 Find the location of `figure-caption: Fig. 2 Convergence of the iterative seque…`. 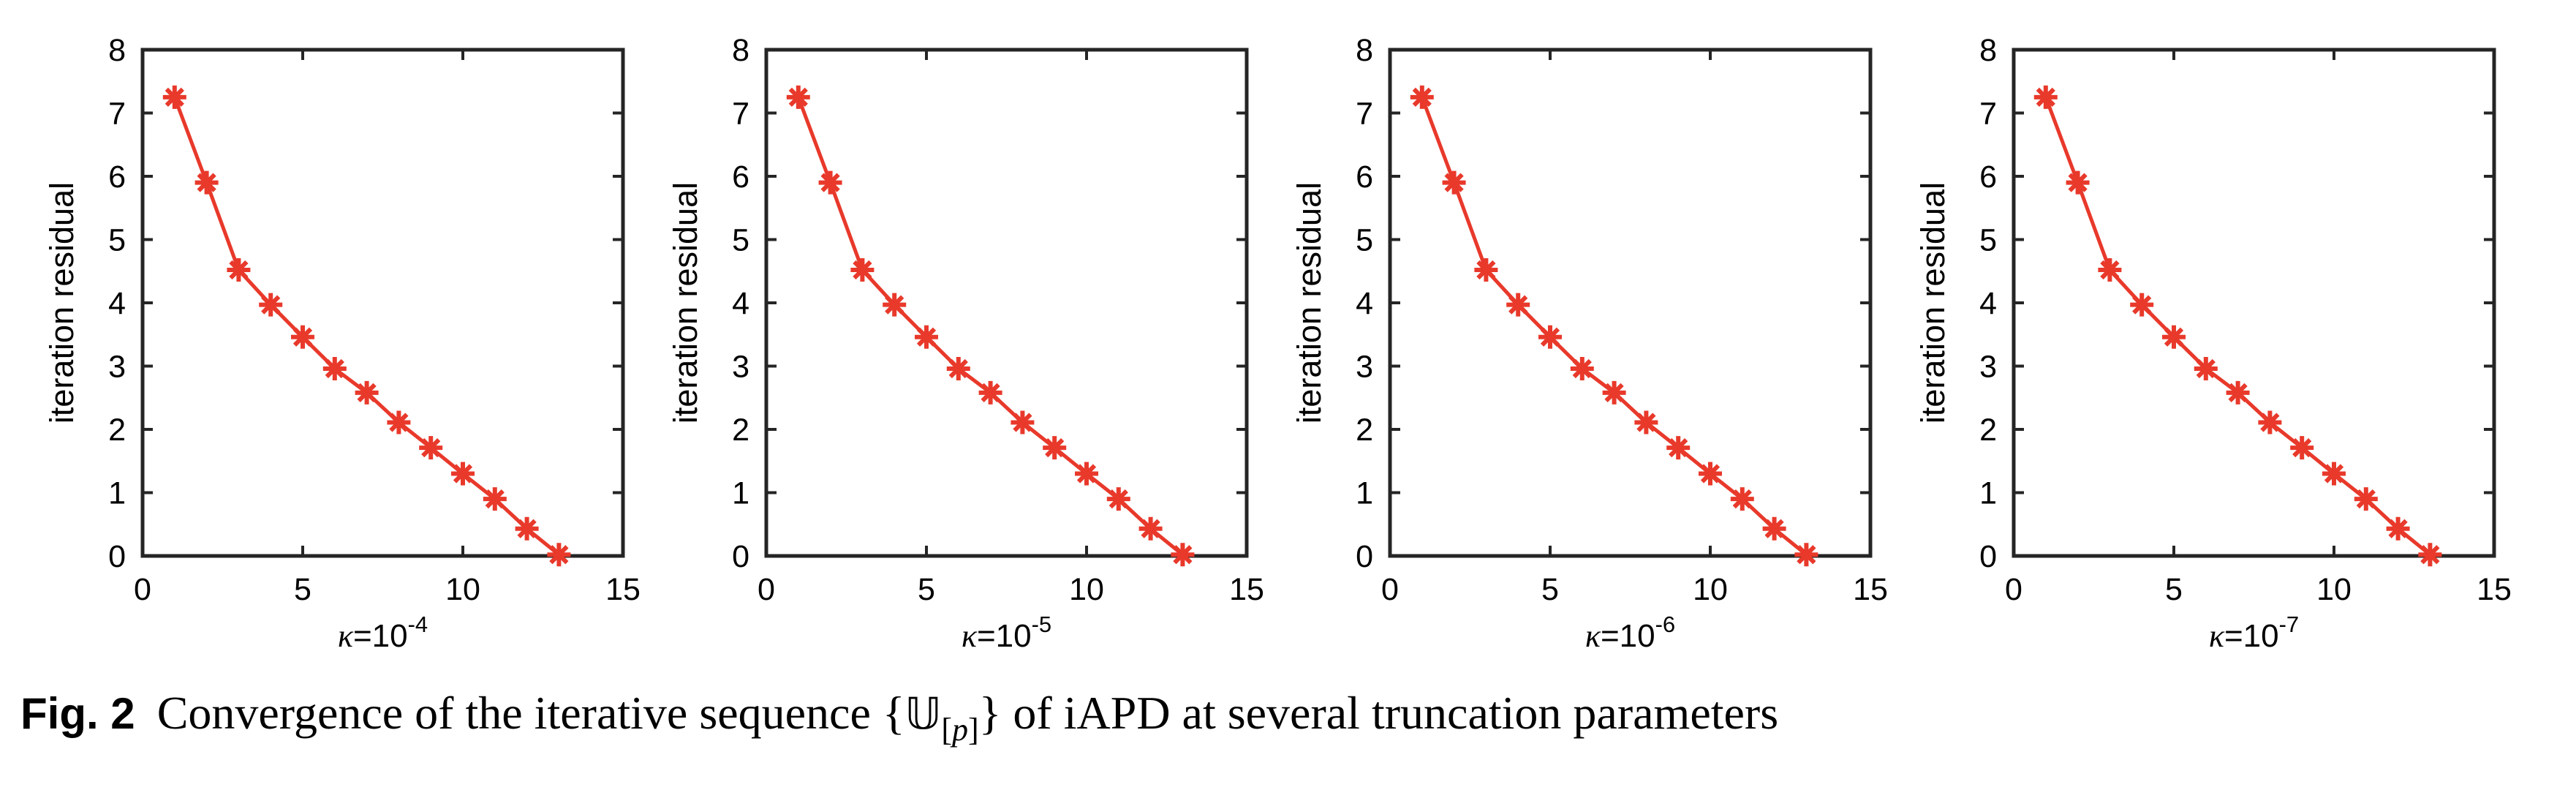

figure-caption: Fig. 2 Convergence of the iterative seque… is located at coordinates (1285, 717).